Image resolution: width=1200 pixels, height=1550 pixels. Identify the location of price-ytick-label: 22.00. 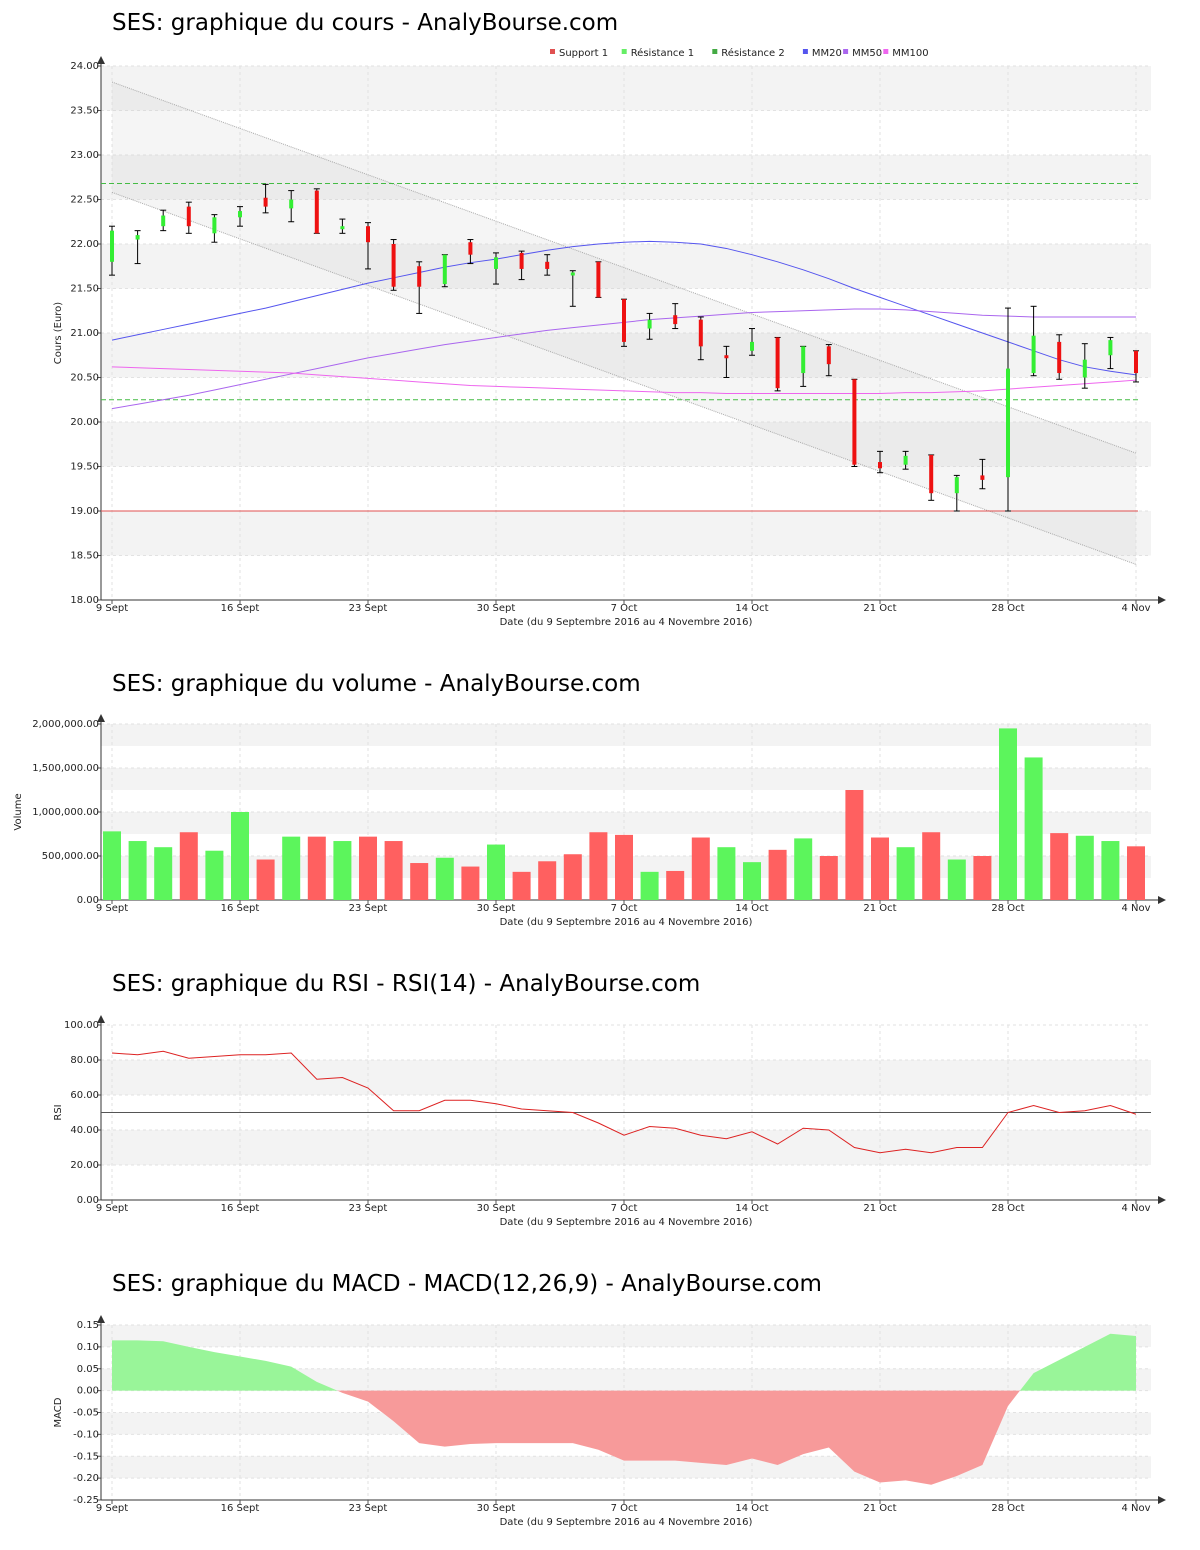
(84, 244).